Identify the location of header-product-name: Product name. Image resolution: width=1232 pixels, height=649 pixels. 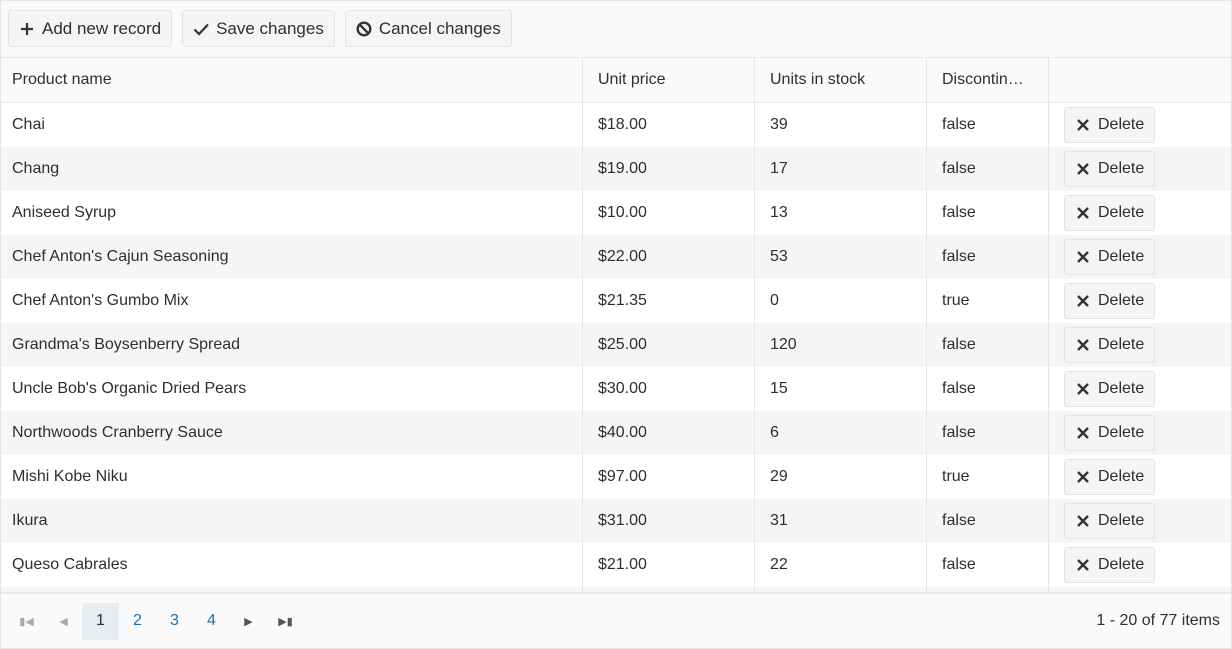
(62, 79).